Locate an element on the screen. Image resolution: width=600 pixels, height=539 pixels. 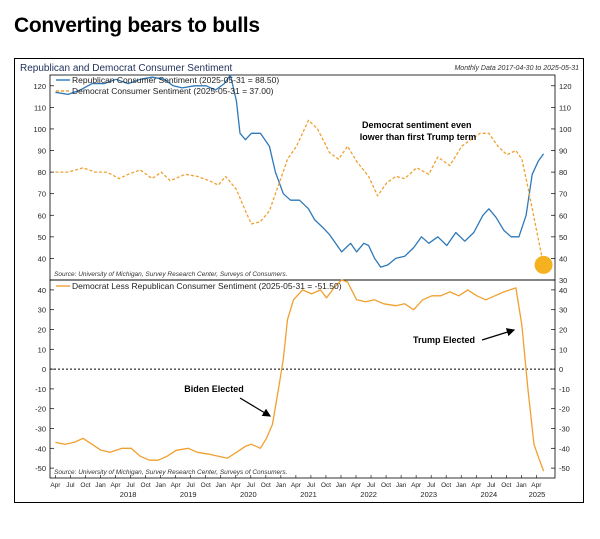
y-tick-label-right: -20 is located at coordinates (564, 409).